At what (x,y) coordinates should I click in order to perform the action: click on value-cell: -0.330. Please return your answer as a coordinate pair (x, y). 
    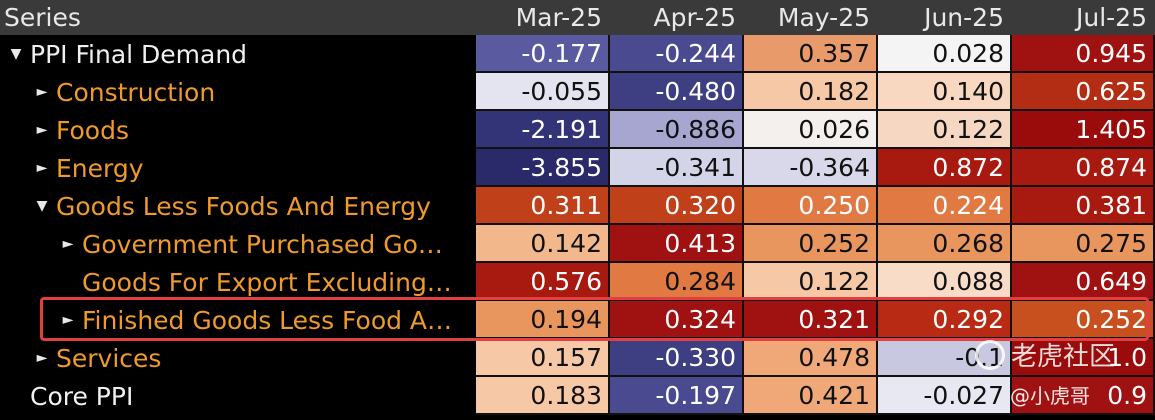
    Looking at the image, I should click on (677, 358).